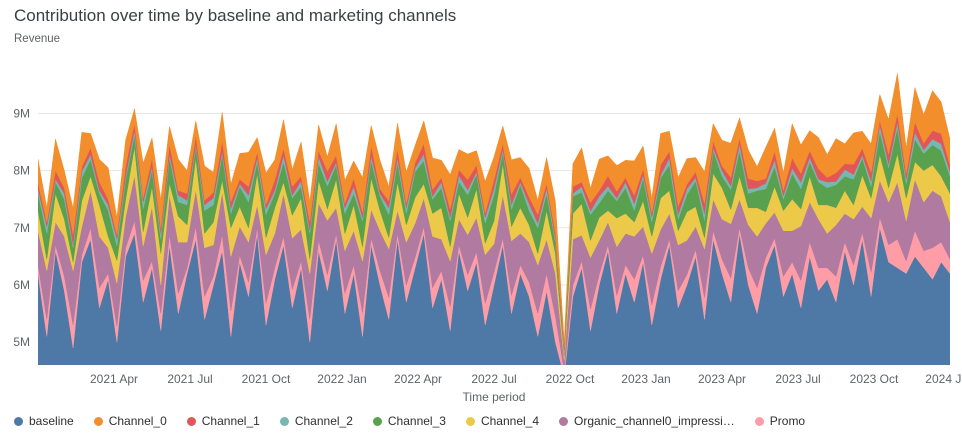 This screenshot has width=962, height=440. Describe the element at coordinates (341, 379) in the screenshot. I see `x-tick-2022-Jan: 2022 Jan` at that location.